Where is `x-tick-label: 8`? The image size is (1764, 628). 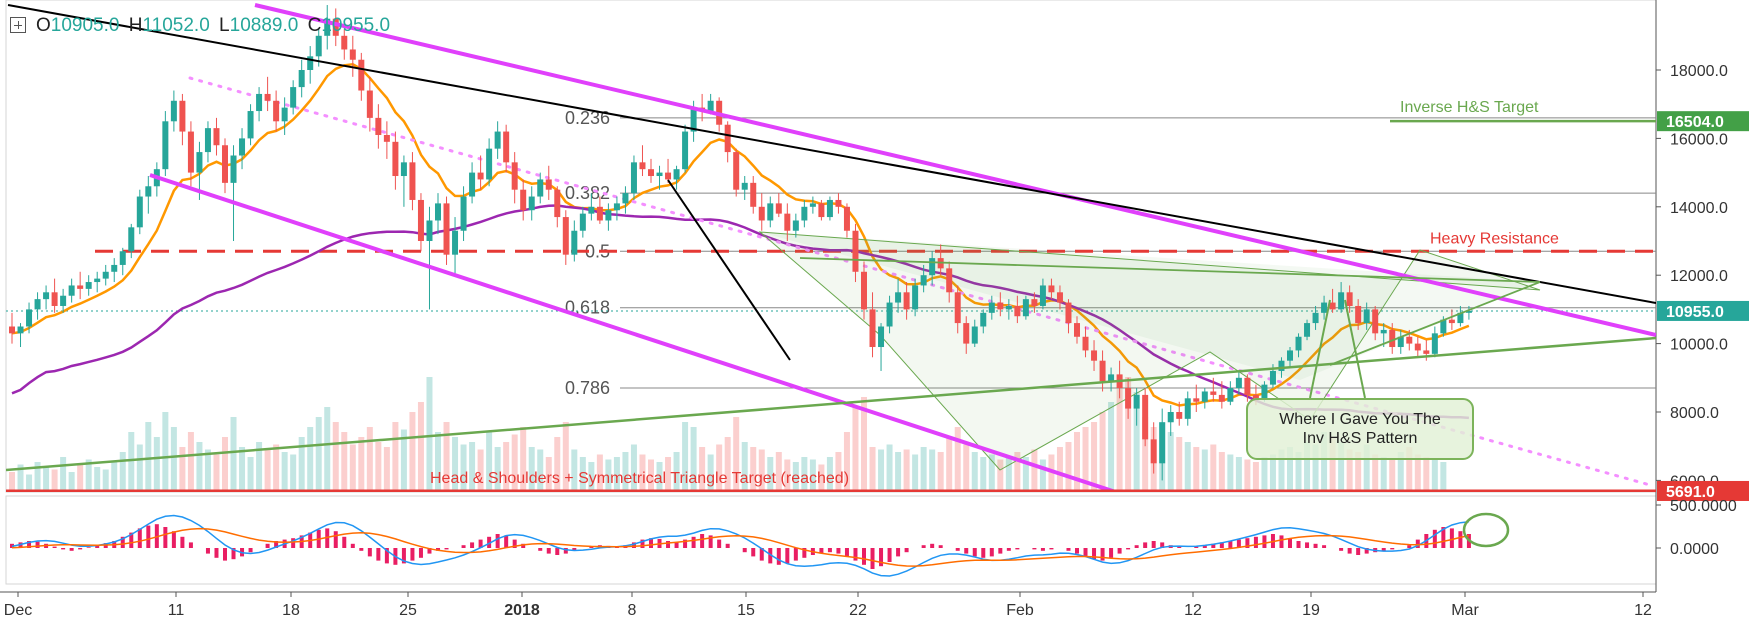
x-tick-label: 8 is located at coordinates (632, 610).